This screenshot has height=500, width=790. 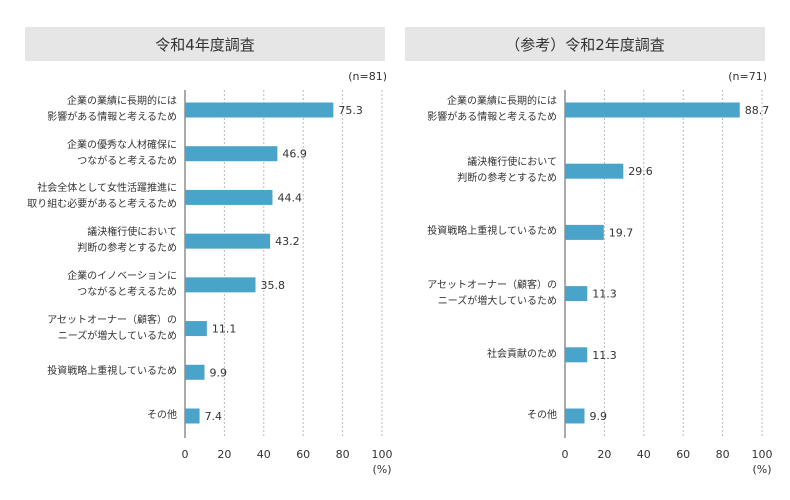 What do you see at coordinates (205, 44) in the screenshot?
I see `panel-title: 令和4年度調査` at bounding box center [205, 44].